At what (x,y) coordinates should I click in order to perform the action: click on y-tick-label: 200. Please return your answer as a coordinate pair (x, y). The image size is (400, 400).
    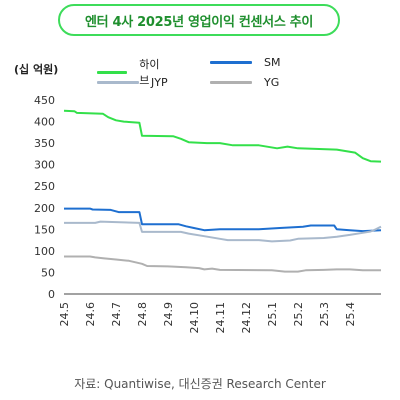
    Looking at the image, I should click on (44, 208).